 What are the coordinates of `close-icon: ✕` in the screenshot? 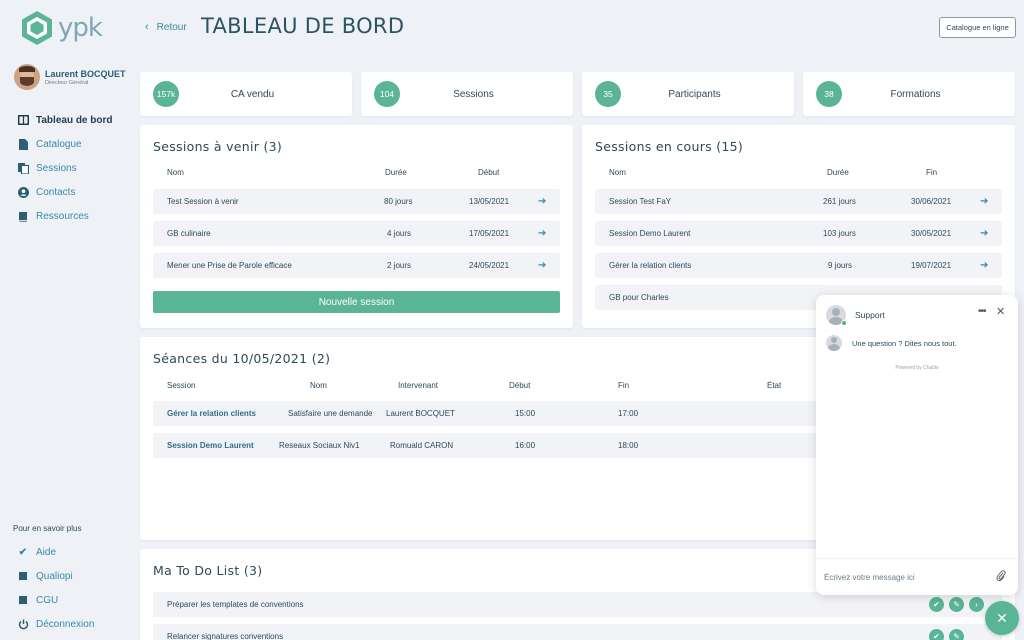 It's located at (1001, 312).